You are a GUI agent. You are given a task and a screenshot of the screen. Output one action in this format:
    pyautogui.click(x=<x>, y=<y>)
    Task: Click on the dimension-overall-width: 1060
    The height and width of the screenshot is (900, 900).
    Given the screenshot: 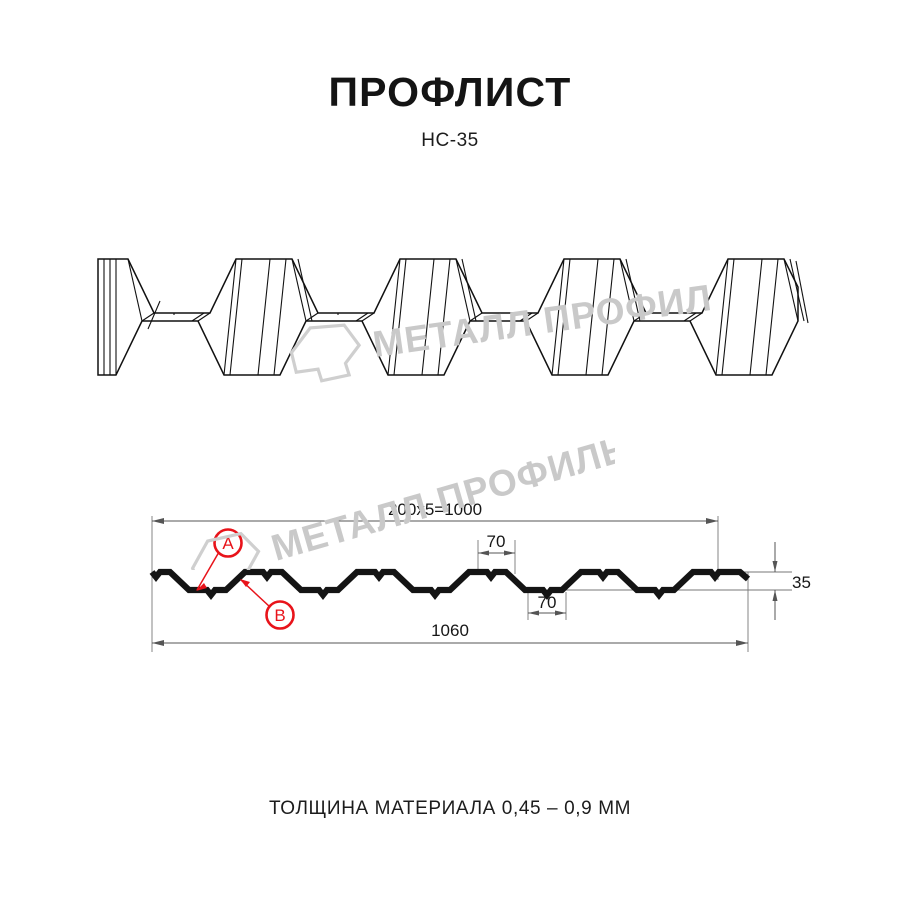 What is the action you would take?
    pyautogui.click(x=450, y=633)
    